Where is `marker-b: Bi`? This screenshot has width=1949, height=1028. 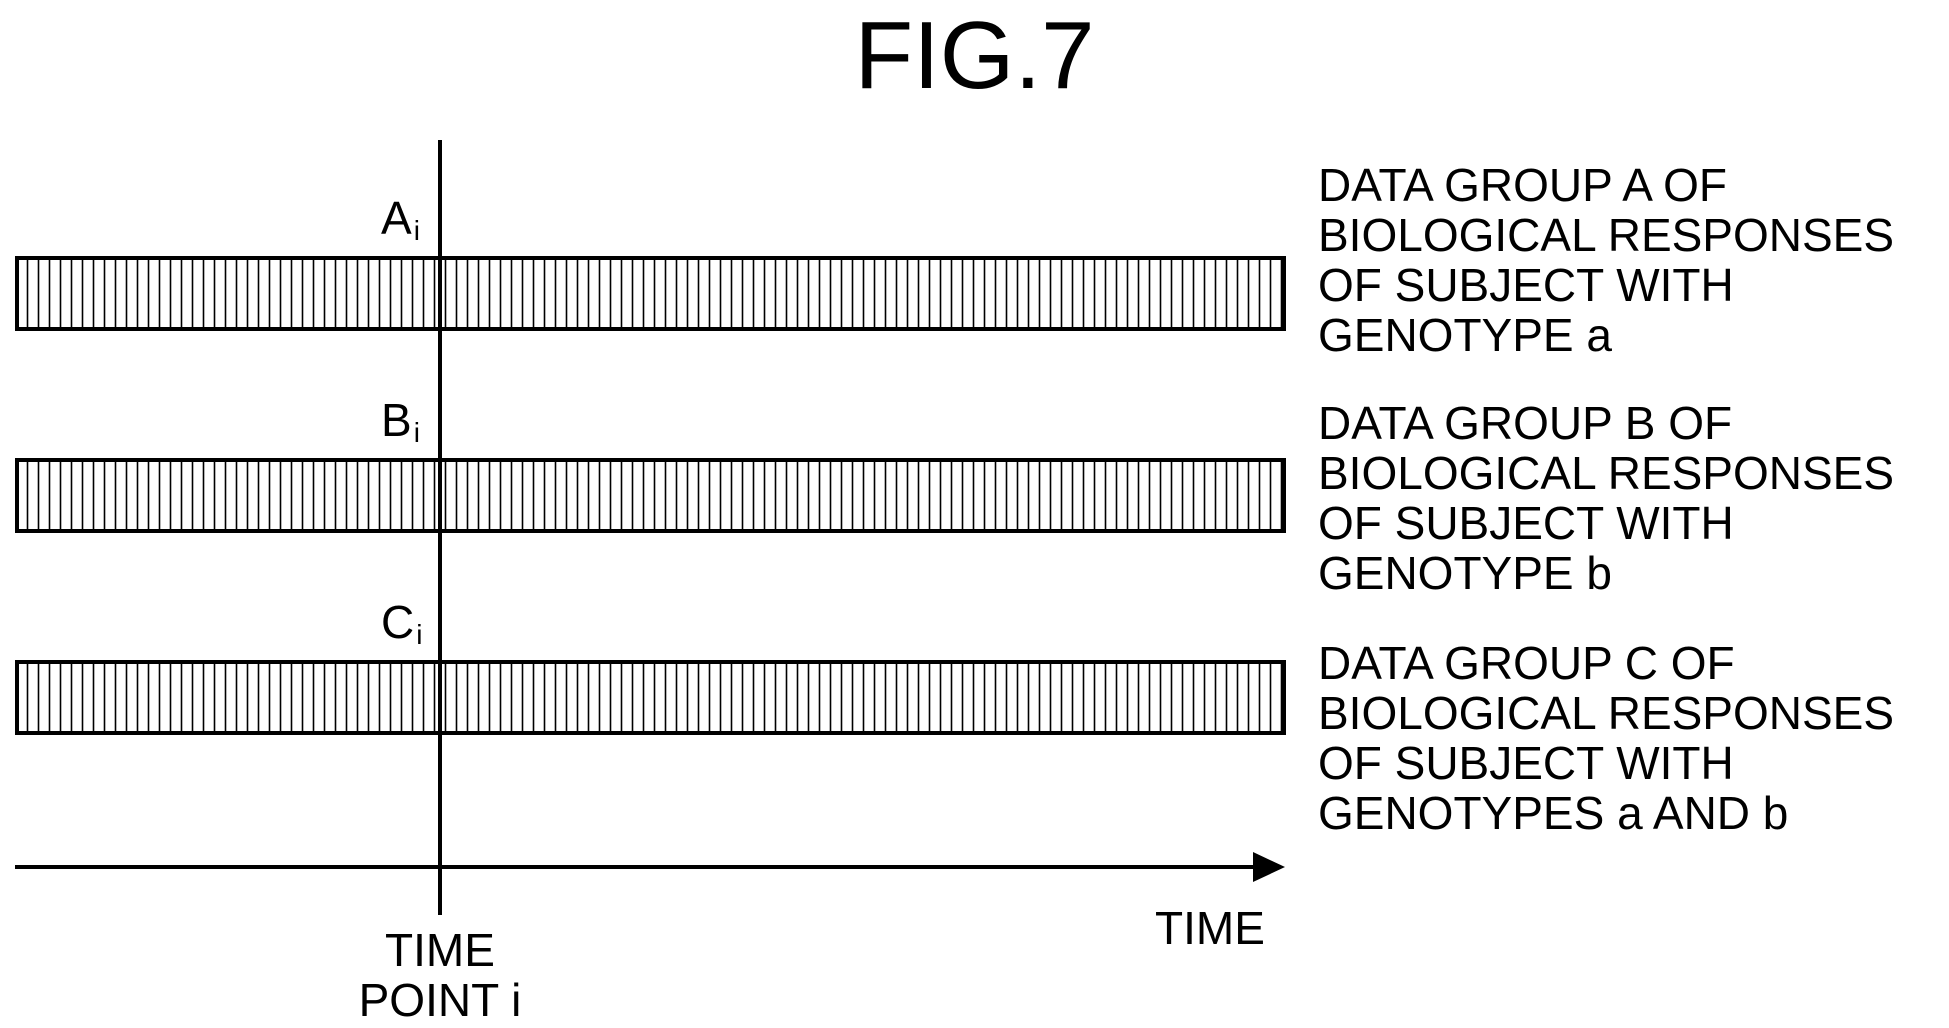 marker-b: Bi is located at coordinates (400, 426).